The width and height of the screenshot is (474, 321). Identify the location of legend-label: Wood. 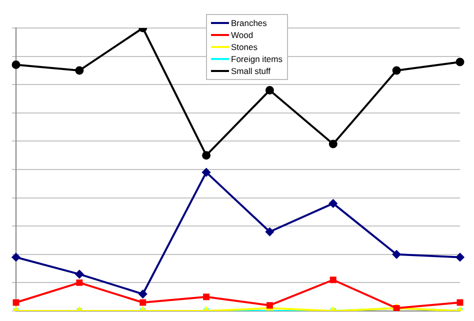
(242, 35).